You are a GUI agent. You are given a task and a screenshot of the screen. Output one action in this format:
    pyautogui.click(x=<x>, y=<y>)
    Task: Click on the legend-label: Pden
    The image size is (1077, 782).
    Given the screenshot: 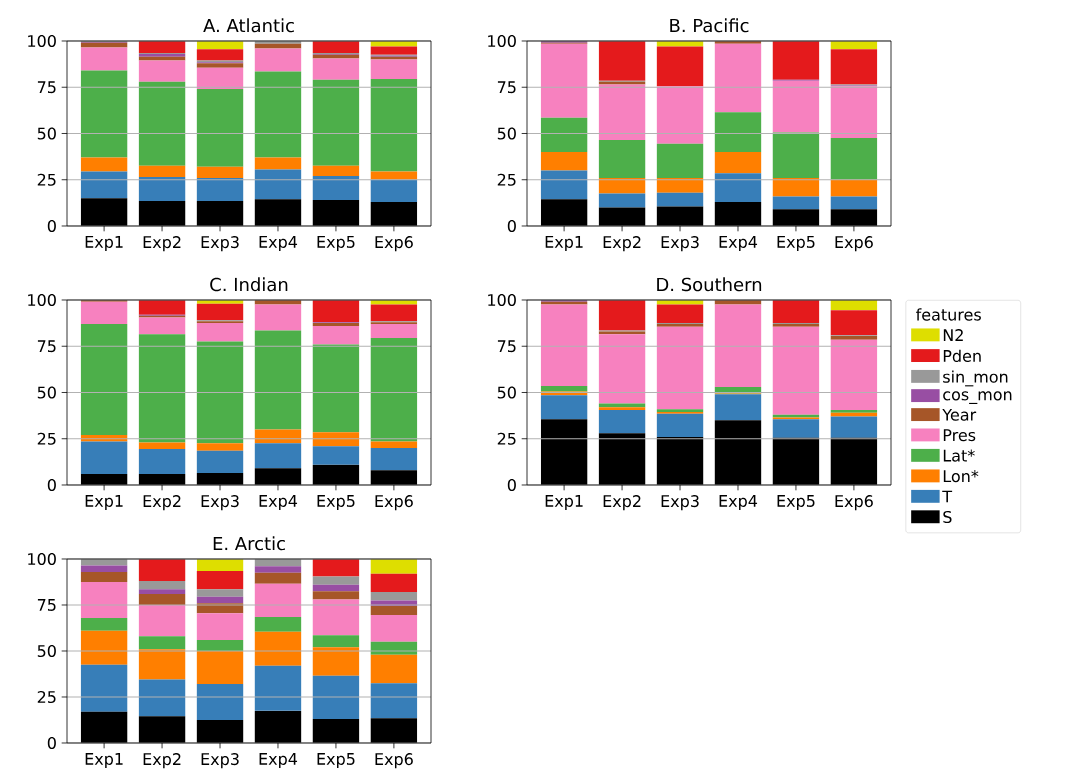 What is the action you would take?
    pyautogui.click(x=962, y=356)
    